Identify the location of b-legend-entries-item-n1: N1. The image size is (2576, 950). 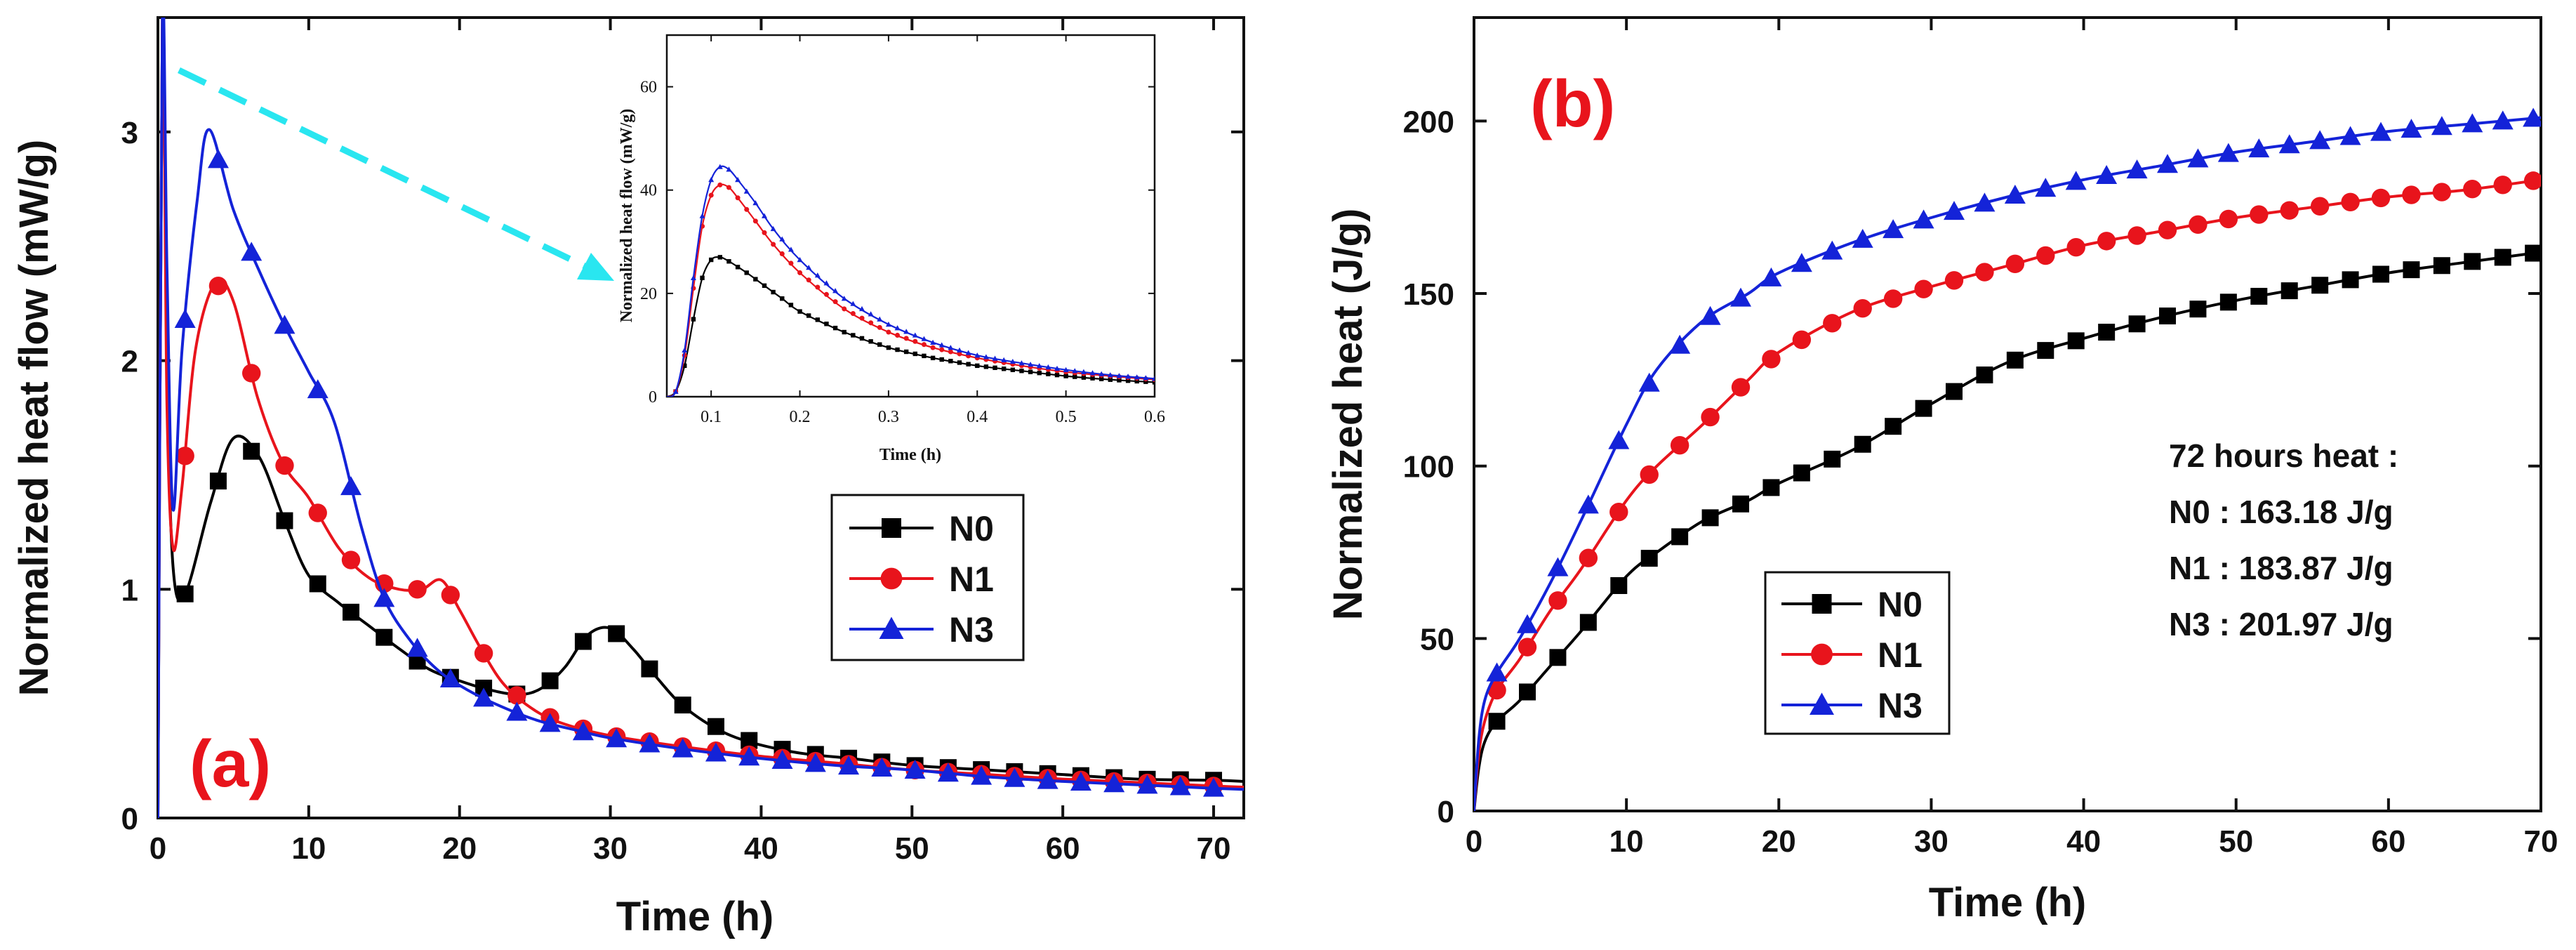
(1852, 655).